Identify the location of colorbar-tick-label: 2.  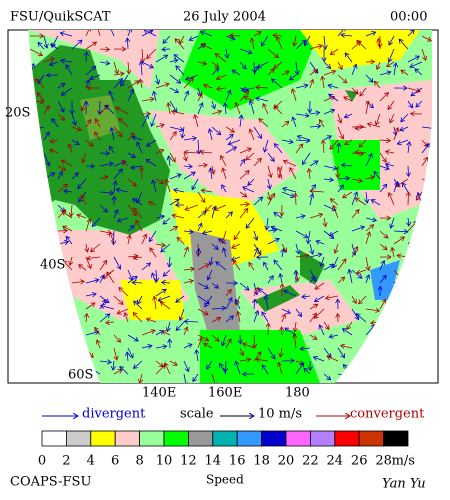
(66, 461).